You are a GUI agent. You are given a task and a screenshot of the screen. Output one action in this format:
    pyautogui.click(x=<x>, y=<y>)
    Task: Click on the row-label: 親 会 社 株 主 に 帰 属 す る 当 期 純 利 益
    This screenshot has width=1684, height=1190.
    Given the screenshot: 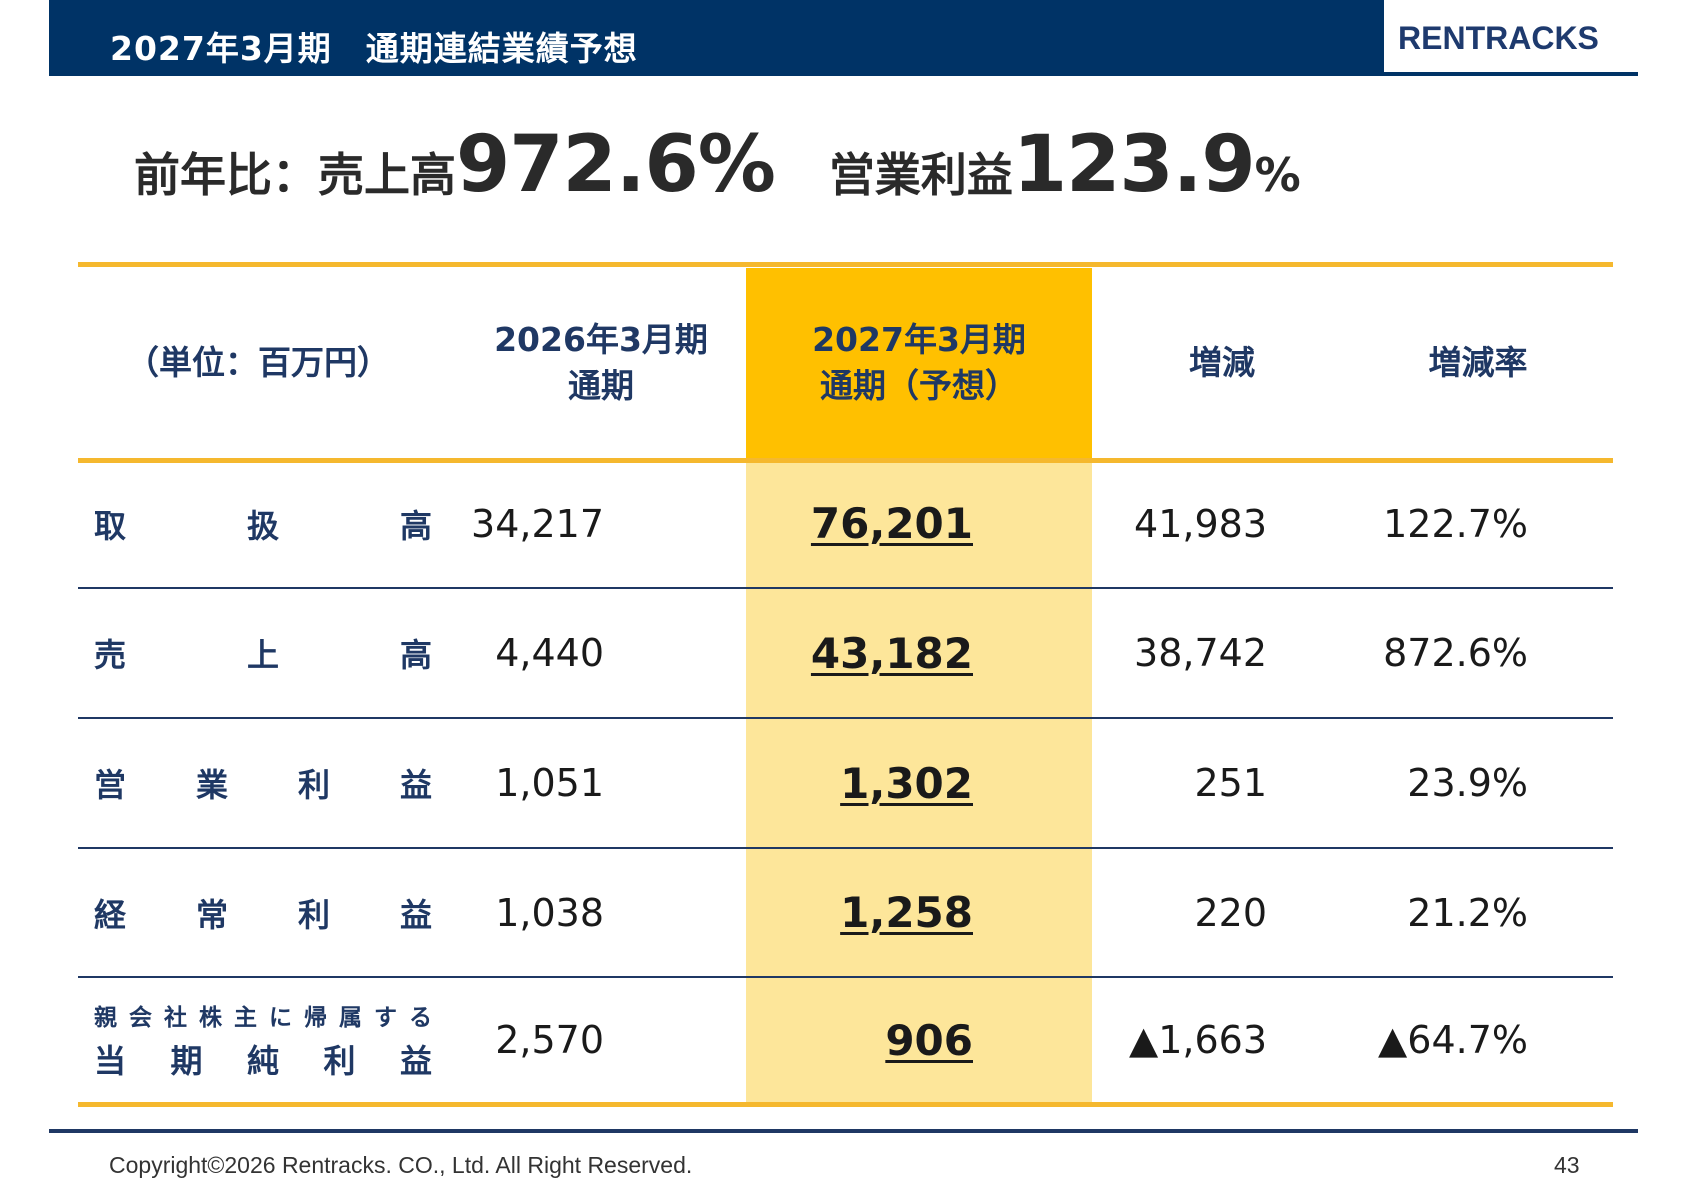 What is the action you would take?
    pyautogui.click(x=263, y=1040)
    